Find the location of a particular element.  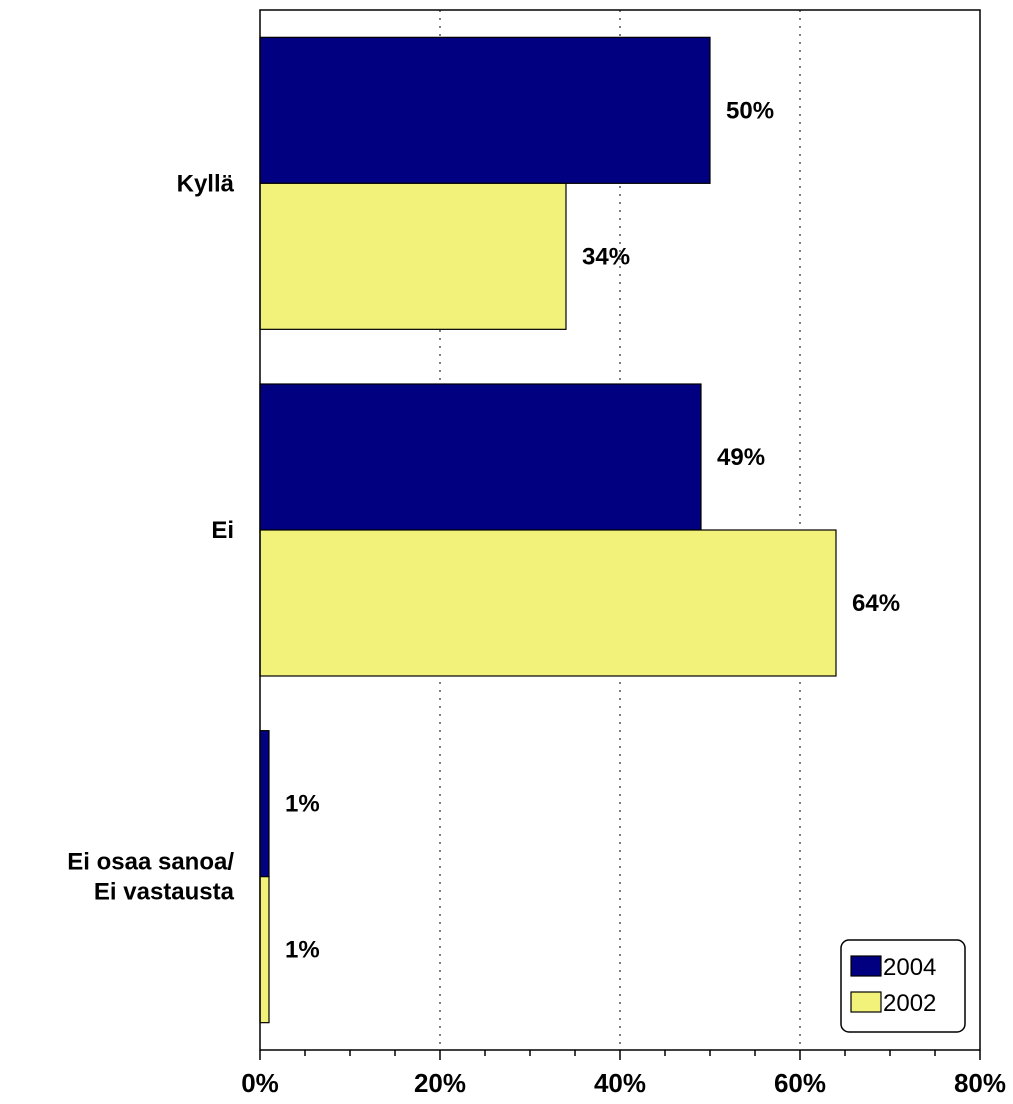

legend: 2004 2002 is located at coordinates (903, 986).